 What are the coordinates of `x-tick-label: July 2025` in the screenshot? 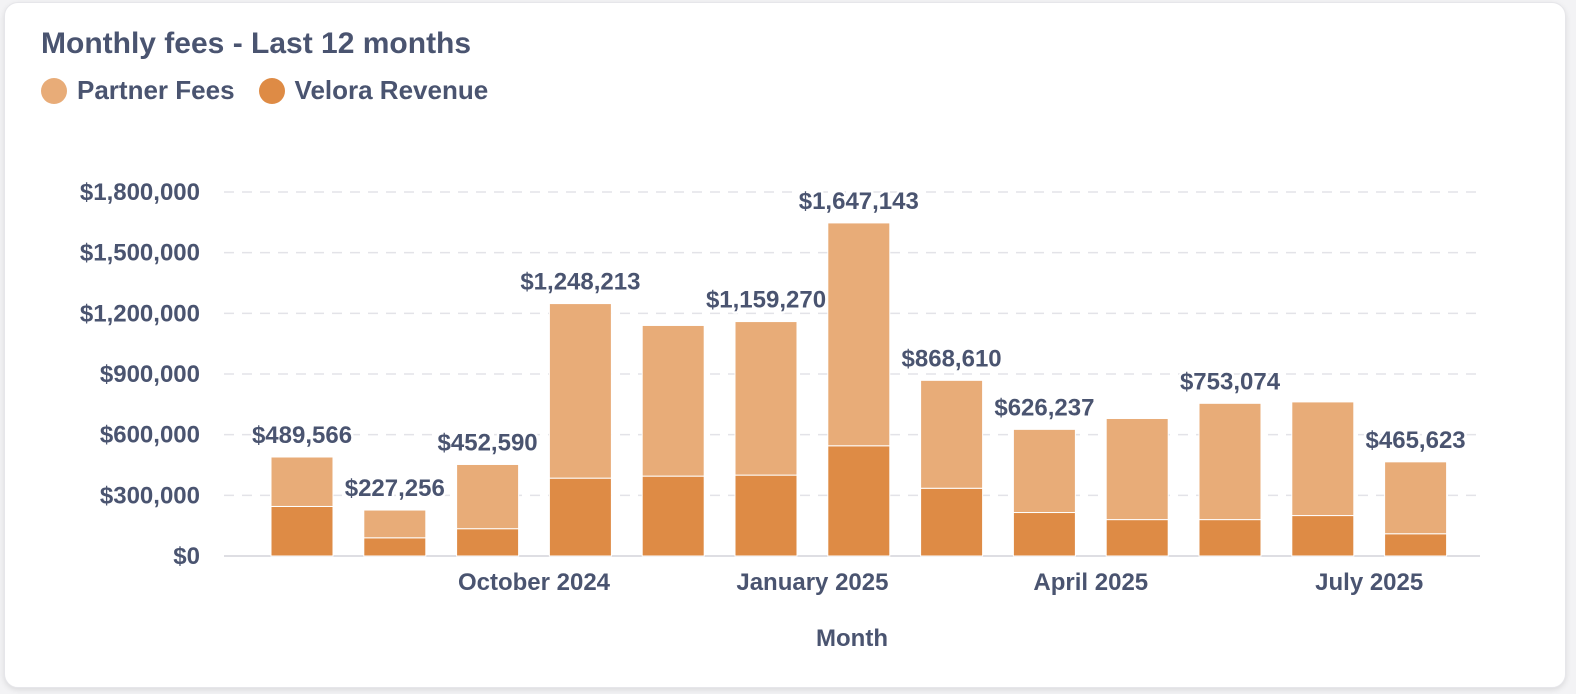 It's located at (1369, 582).